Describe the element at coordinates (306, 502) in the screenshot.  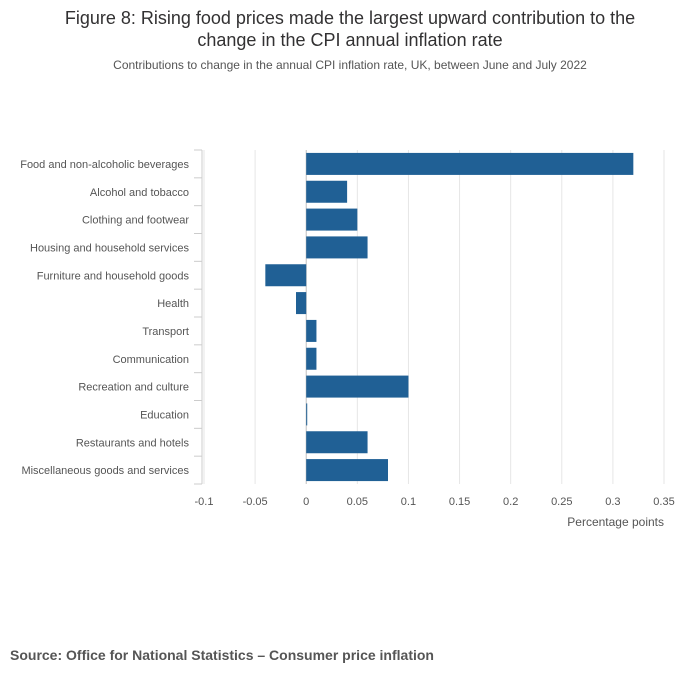
I see `x-tick-label-2: 0` at that location.